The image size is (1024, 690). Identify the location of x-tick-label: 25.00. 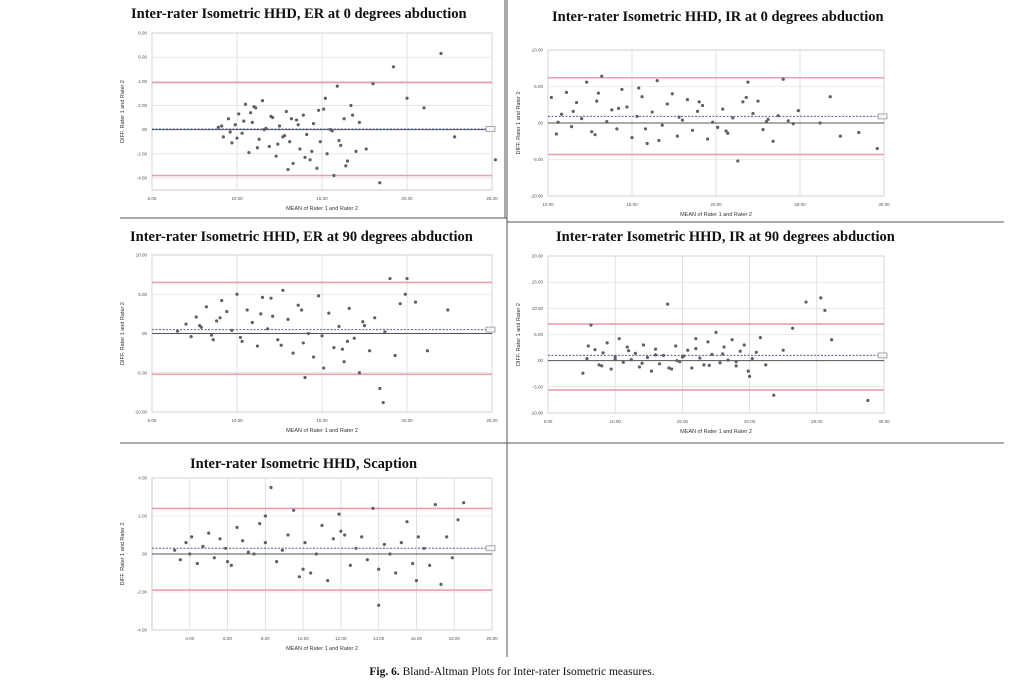
(817, 421).